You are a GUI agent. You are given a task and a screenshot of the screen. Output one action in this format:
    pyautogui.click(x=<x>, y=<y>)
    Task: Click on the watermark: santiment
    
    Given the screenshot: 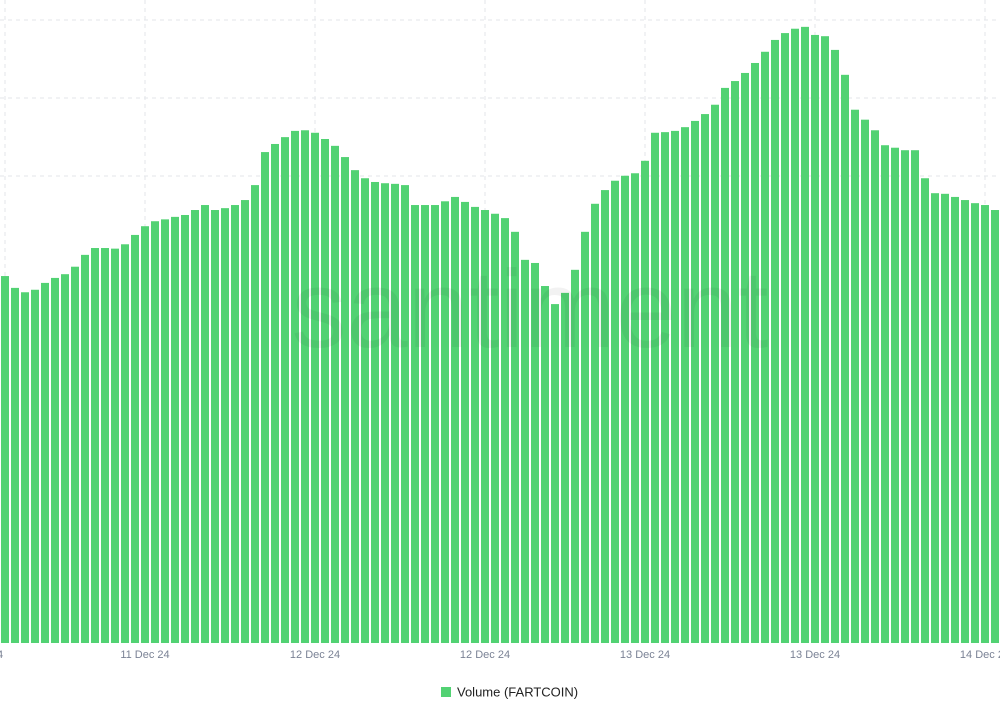 What is the action you would take?
    pyautogui.click(x=530, y=309)
    